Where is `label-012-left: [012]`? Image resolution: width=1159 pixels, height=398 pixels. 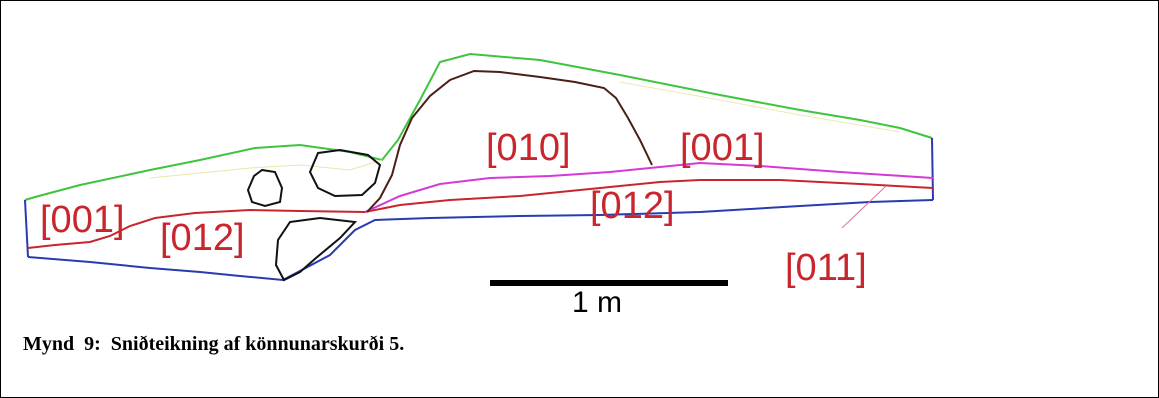
label-012-left: [012] is located at coordinates (202, 238).